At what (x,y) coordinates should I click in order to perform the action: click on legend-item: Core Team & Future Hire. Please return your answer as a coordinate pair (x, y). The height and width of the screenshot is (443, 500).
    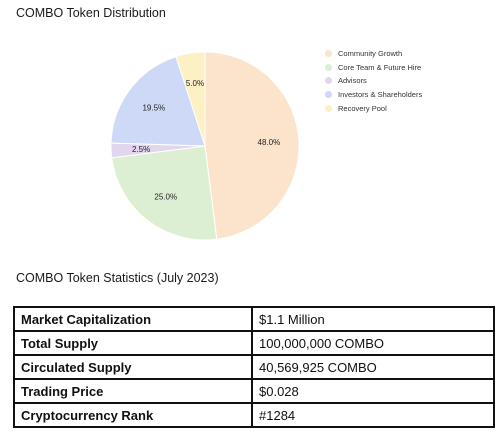
    Looking at the image, I should click on (410, 68).